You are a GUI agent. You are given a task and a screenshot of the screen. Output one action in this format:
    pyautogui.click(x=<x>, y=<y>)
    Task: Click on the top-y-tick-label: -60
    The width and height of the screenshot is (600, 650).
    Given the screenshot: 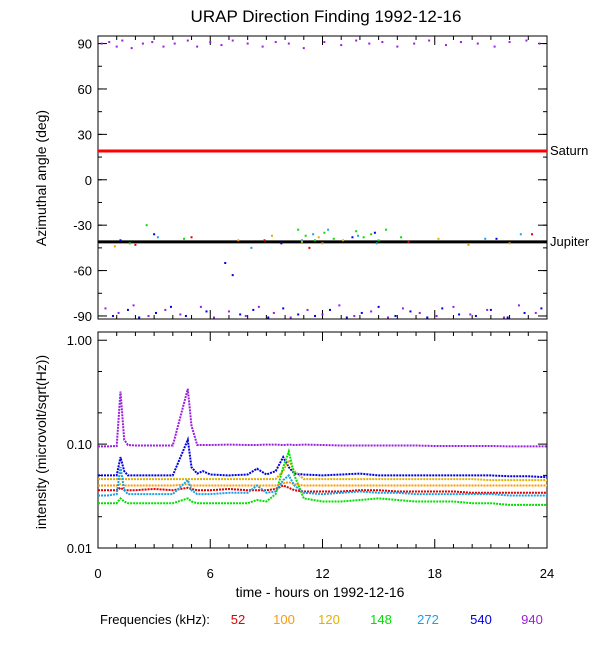 What is the action you would take?
    pyautogui.click(x=82, y=271)
    